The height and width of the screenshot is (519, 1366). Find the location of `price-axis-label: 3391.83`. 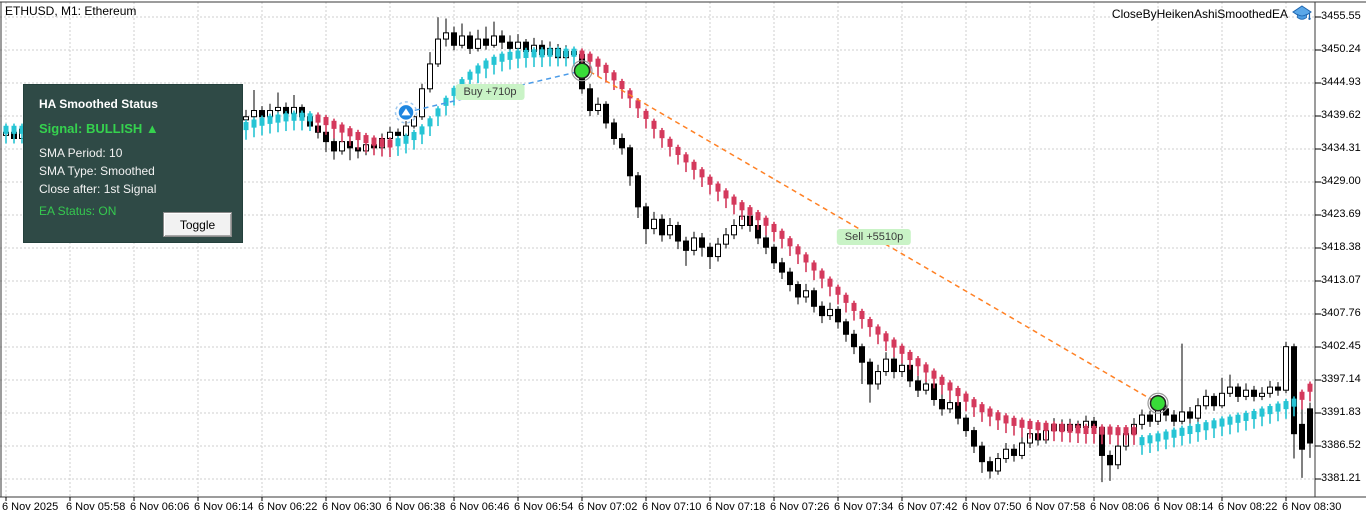

price-axis-label: 3391.83 is located at coordinates (1341, 412).